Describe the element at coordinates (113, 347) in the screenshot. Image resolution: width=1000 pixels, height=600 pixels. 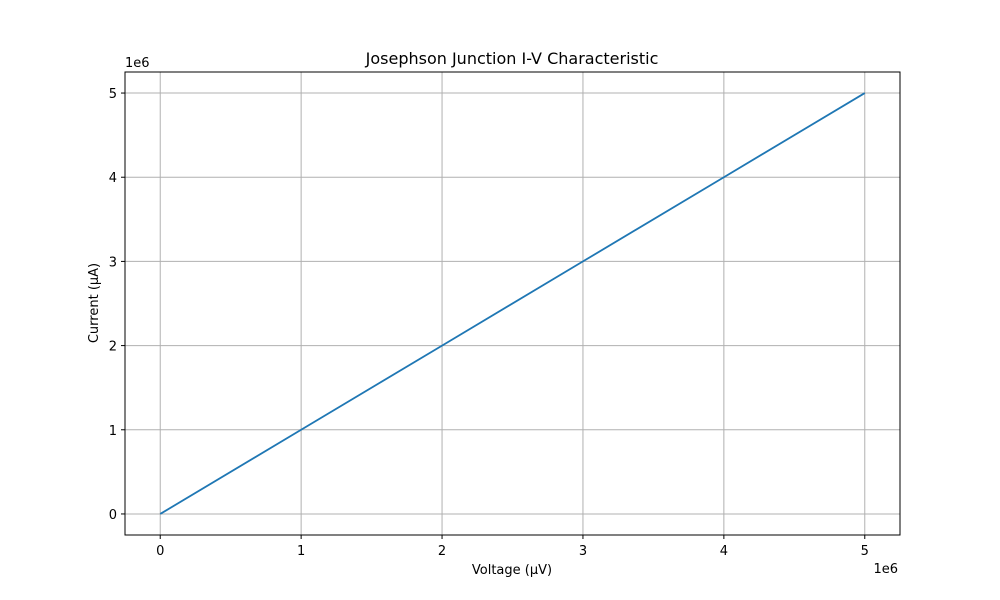
I see `y-tick-label: 2` at that location.